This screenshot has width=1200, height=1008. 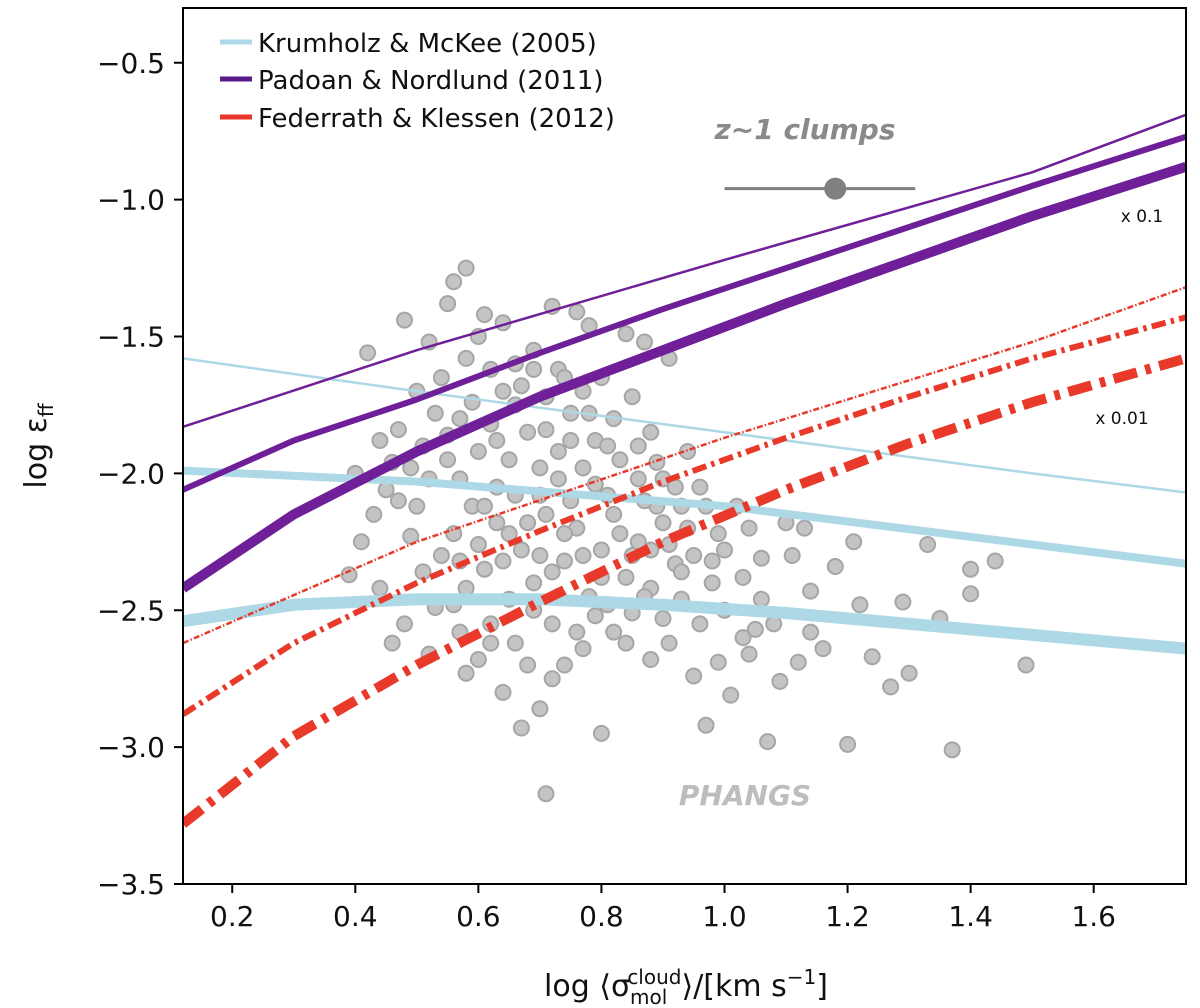 I want to click on y-tick-label: −2.0, so click(x=131, y=473).